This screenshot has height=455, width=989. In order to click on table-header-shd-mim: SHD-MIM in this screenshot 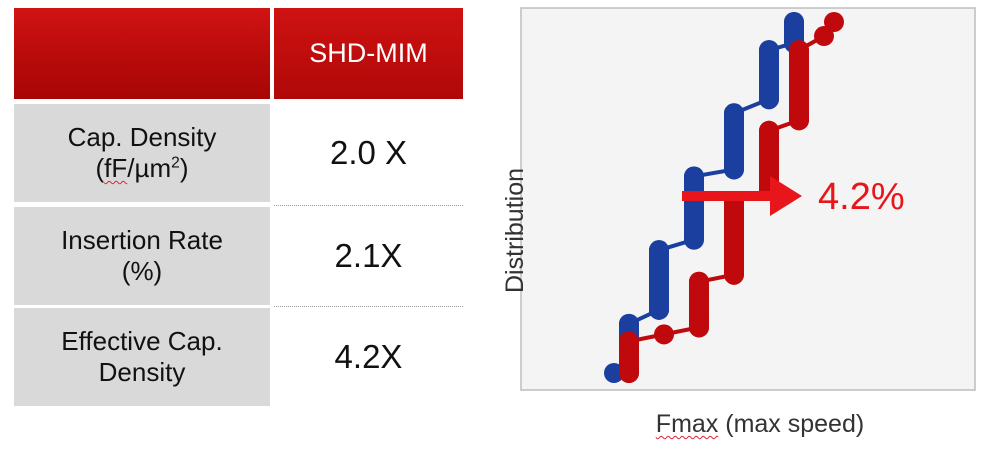, I will do `click(368, 53)`.